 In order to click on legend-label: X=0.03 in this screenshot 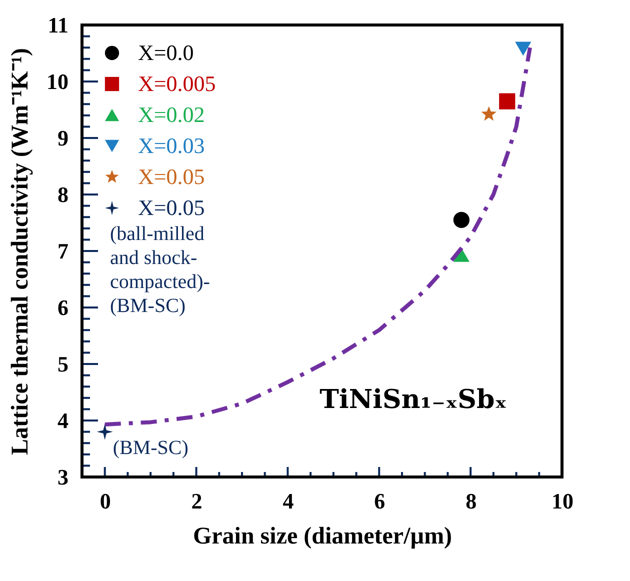, I will do `click(171, 145)`.